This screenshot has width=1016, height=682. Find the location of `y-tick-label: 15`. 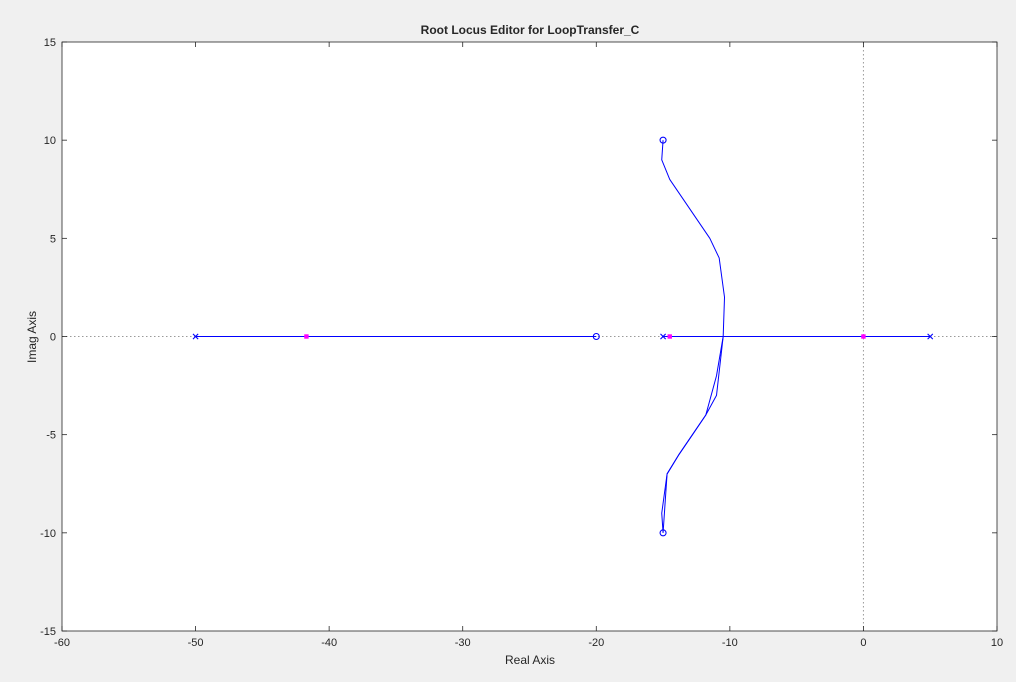

y-tick-label: 15 is located at coordinates (50, 43).